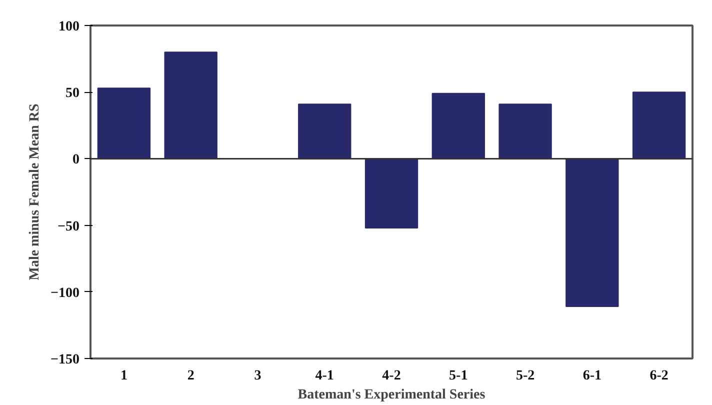 The width and height of the screenshot is (712, 405). Describe the element at coordinates (592, 376) in the screenshot. I see `x-tick-label: 6-1` at that location.